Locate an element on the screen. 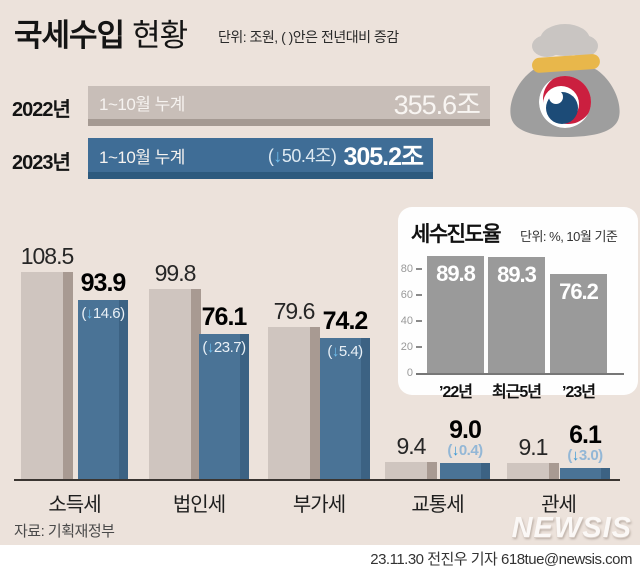  summary-bar-2023-shadow is located at coordinates (260, 175).